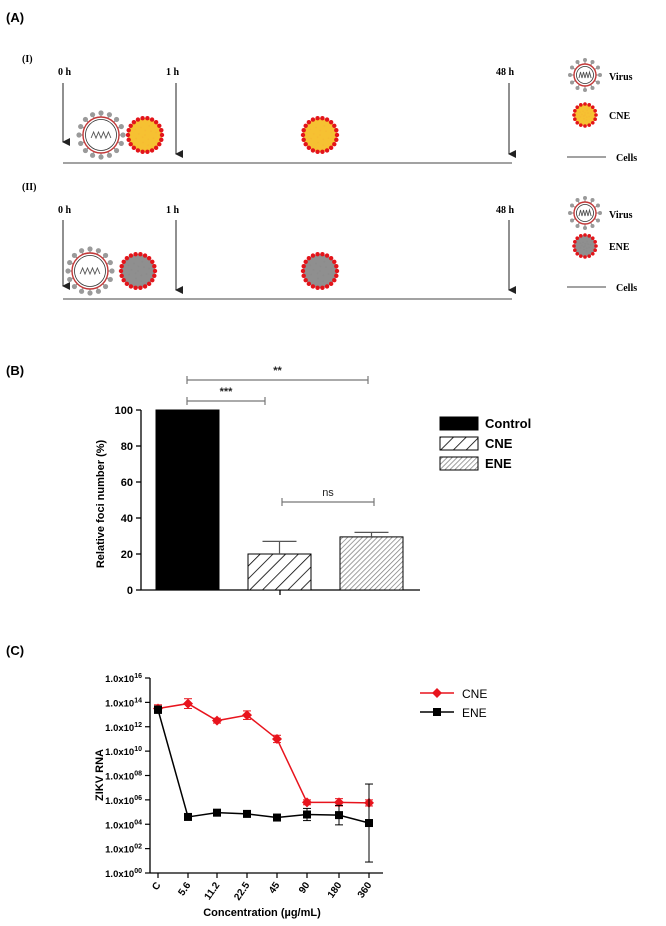  I want to click on legend-label-cne: CNE, so click(474, 694).